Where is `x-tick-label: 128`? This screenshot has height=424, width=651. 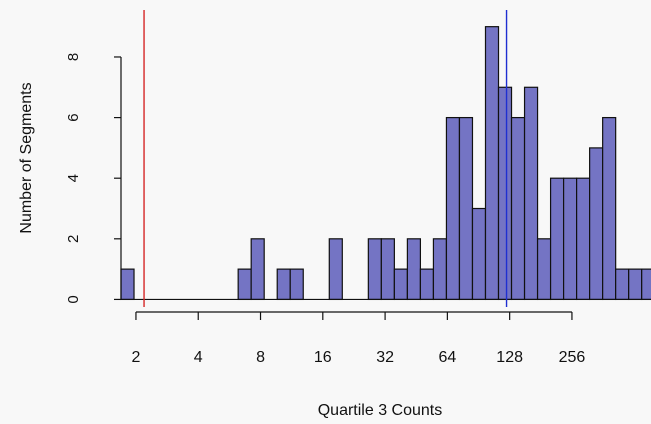 x-tick-label: 128 is located at coordinates (509, 357).